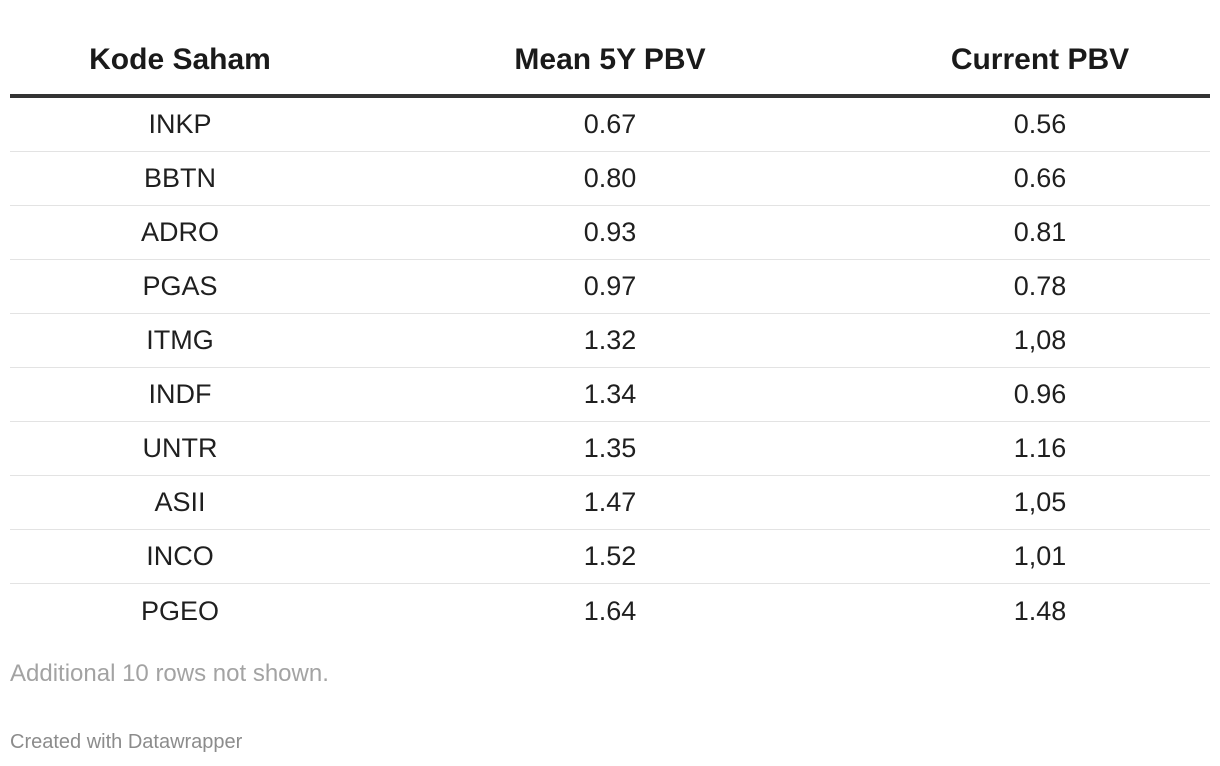  What do you see at coordinates (1040, 448) in the screenshot?
I see `cell-current-pbv: 1.16` at bounding box center [1040, 448].